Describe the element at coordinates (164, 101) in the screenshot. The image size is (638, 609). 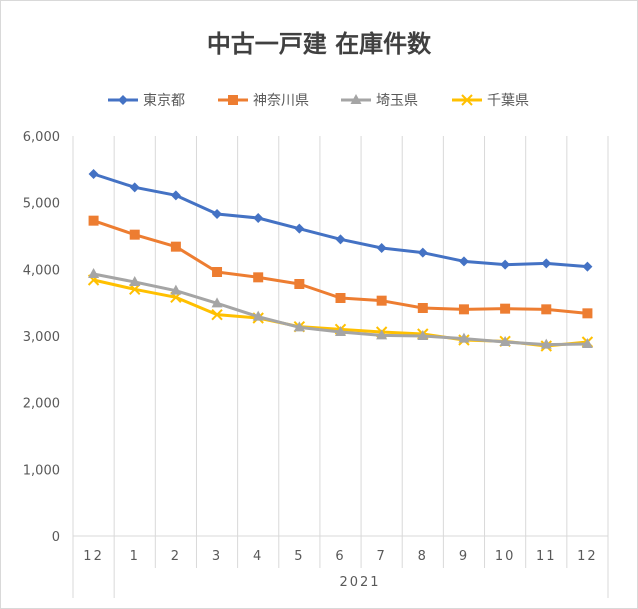
I see `legend-label: 東京都` at that location.